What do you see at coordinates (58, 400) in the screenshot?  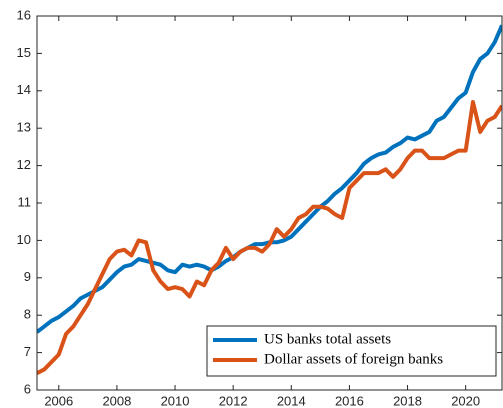 I see `x-tick-label: 2006` at bounding box center [58, 400].